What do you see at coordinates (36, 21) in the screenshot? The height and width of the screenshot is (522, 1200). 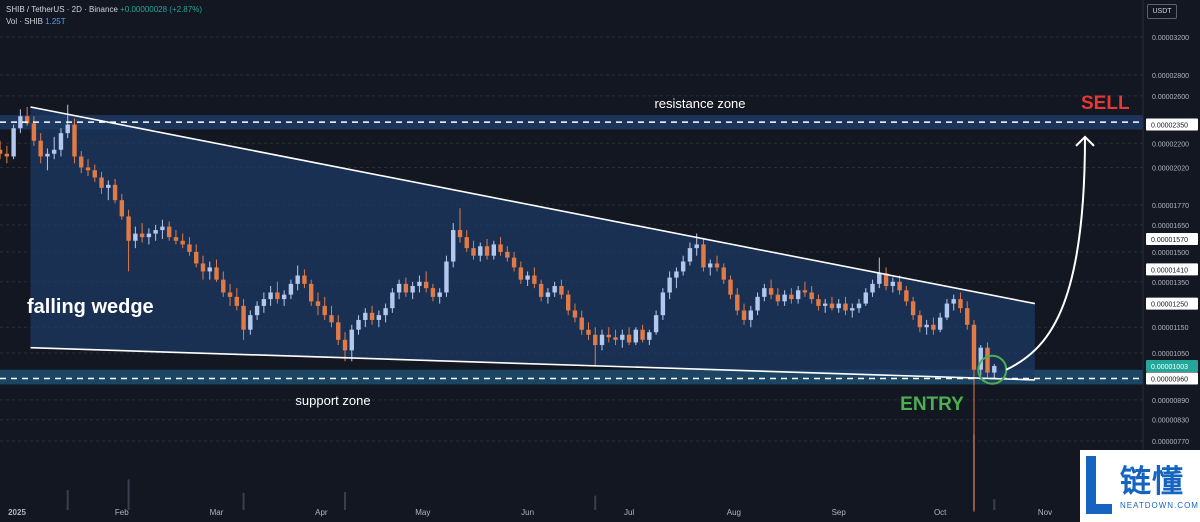 I see `chart-header-volume: Vol · SHIB 1.25T` at bounding box center [36, 21].